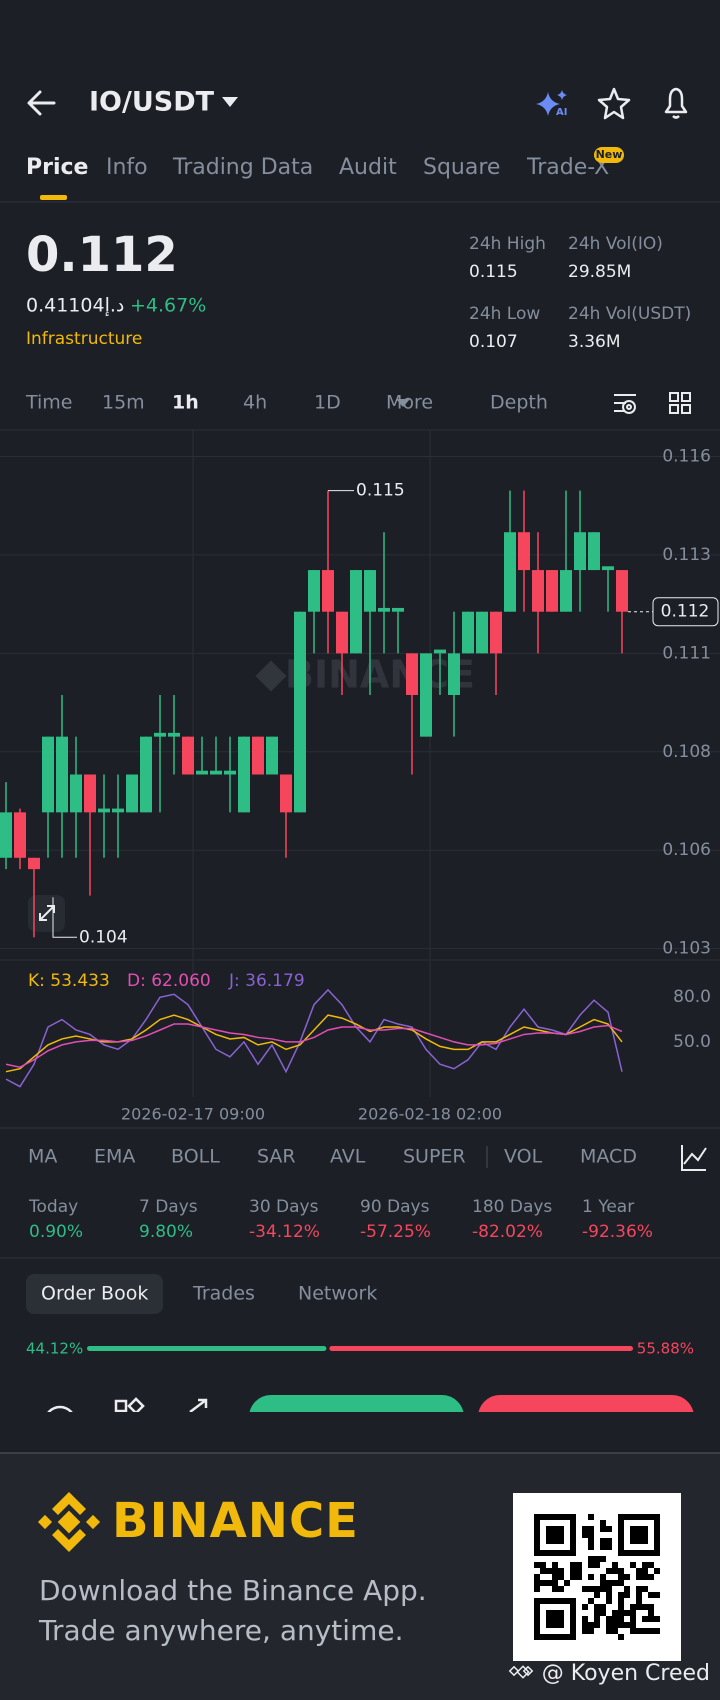 This screenshot has width=720, height=1700. What do you see at coordinates (123, 403) in the screenshot?
I see `interval-tab: 15m` at bounding box center [123, 403].